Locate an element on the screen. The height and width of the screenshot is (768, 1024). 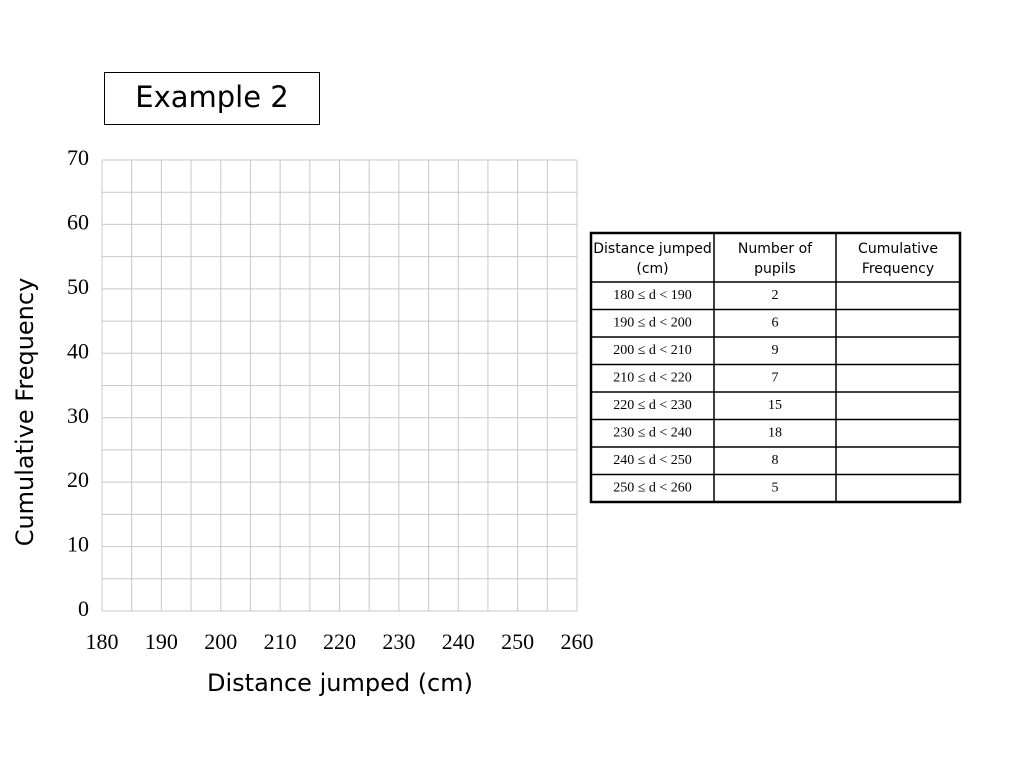
distance-class: 220 ≤ d < 230 is located at coordinates (652, 405).